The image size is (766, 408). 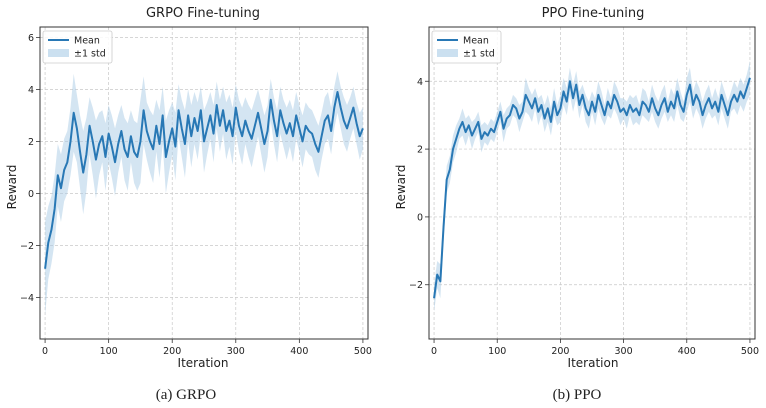 I want to click on ppo-legend-std-label: ±1 std, so click(x=479, y=54).